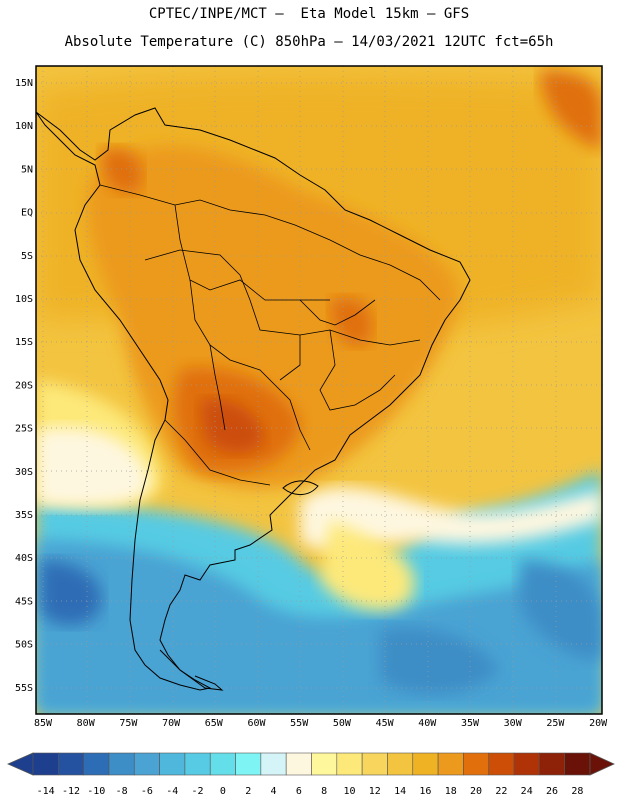  What do you see at coordinates (427, 723) in the screenshot?
I see `lon-label: 40W` at bounding box center [427, 723].